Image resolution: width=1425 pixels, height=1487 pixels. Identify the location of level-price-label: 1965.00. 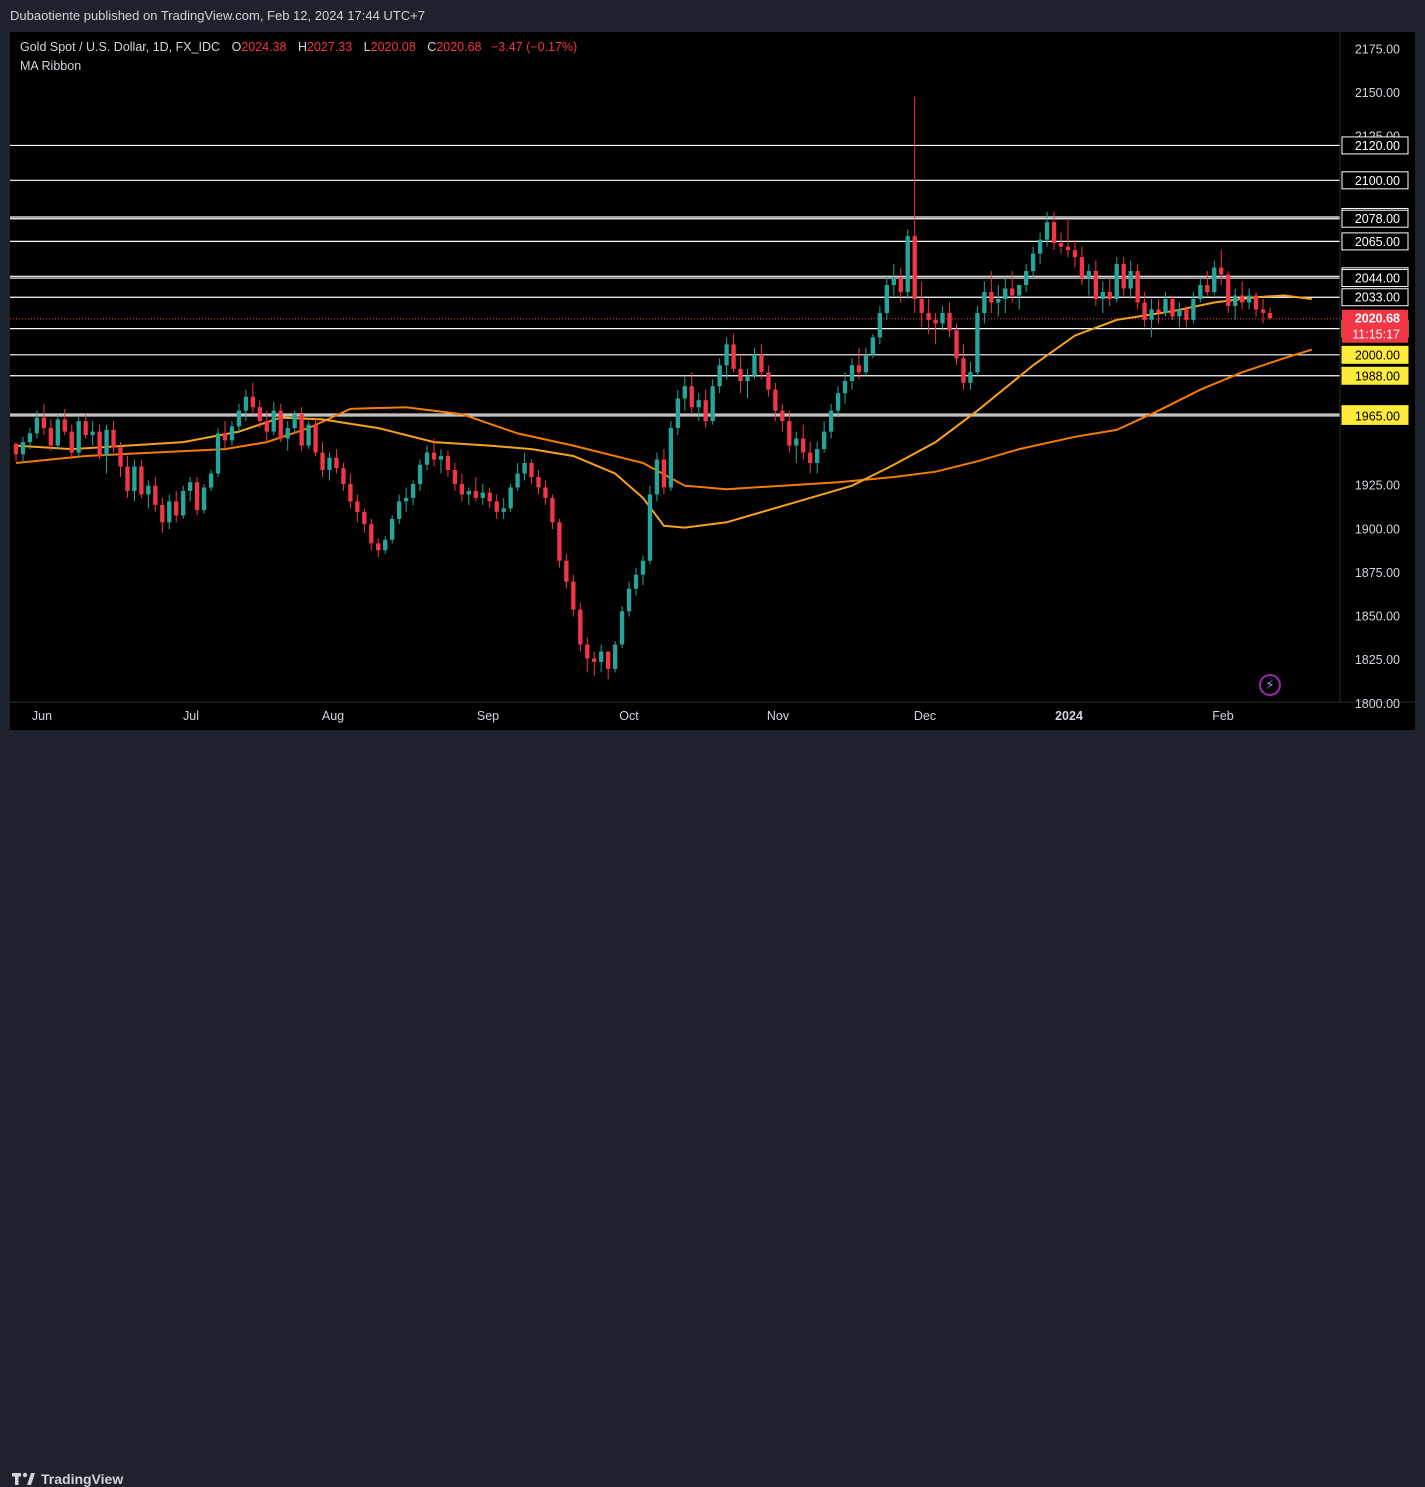
(1375, 415).